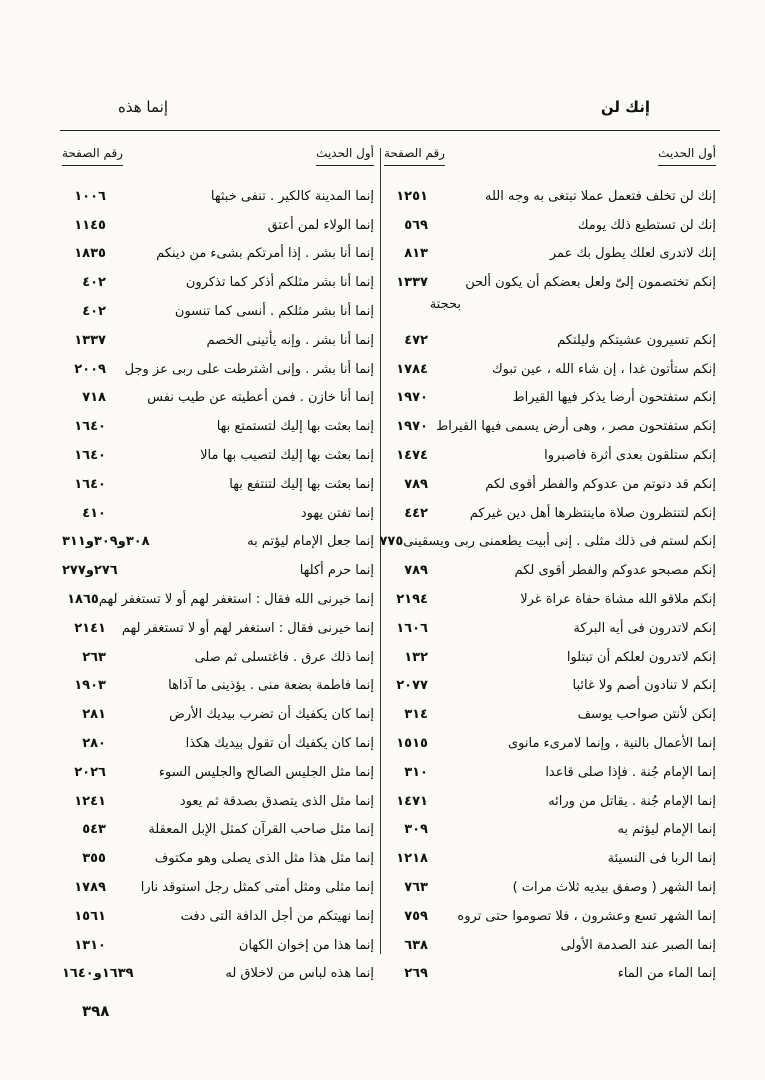 Image resolution: width=765 pixels, height=1080 pixels. I want to click on hadith-text: إنما مثل الجليس الصالح والجليس السوء, so click(266, 772).